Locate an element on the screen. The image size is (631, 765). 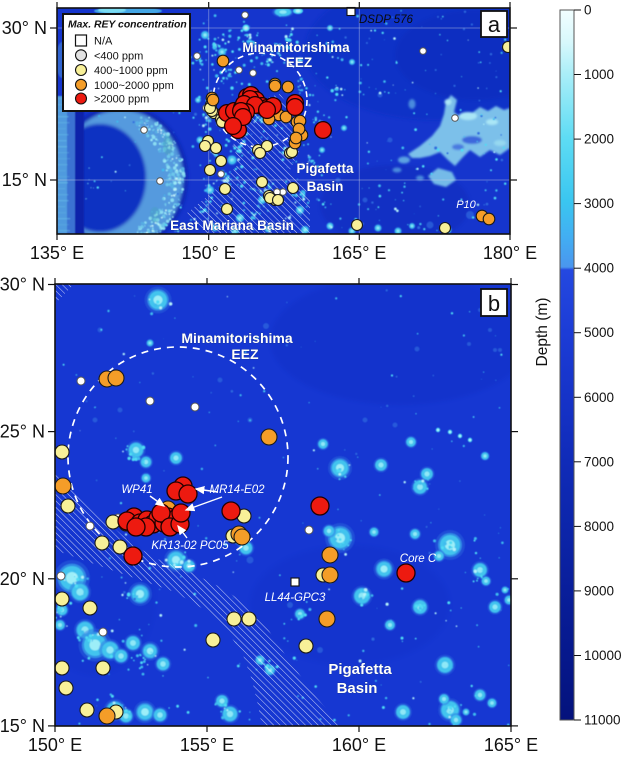
svg-text: b is located at coordinates (494, 303).